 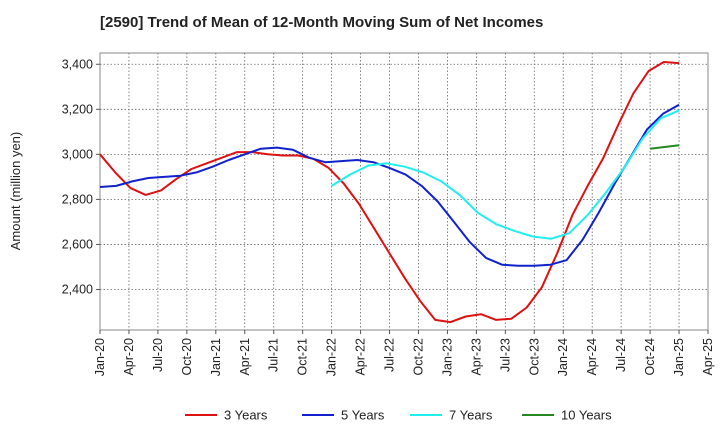 What do you see at coordinates (476, 357) in the screenshot?
I see `x-tick-label: Apr-23` at bounding box center [476, 357].